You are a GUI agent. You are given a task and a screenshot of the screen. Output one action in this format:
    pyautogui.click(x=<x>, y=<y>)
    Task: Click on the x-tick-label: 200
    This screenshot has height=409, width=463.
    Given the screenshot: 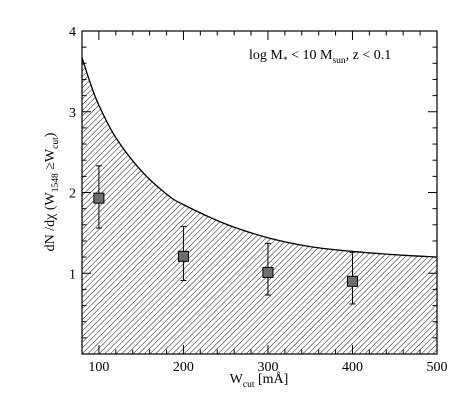 What is the action you would take?
    pyautogui.click(x=183, y=367)
    